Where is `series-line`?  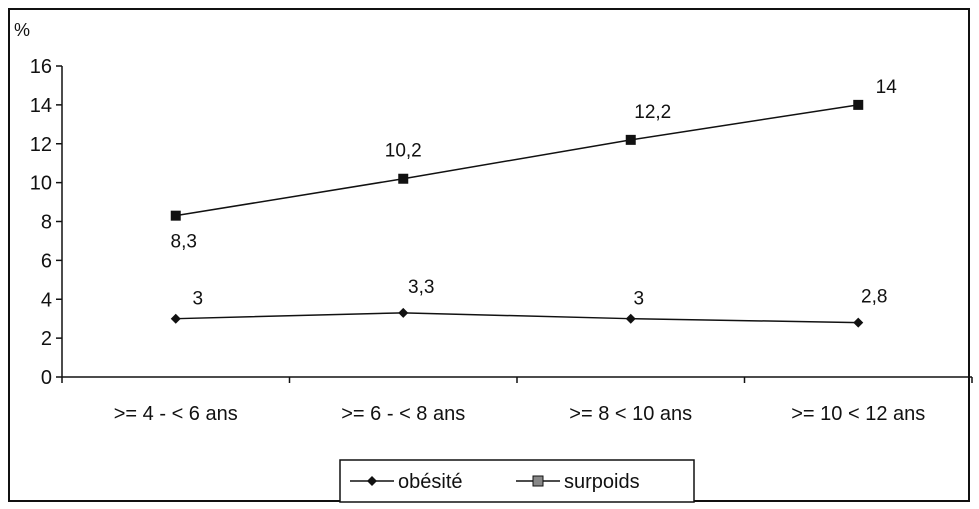 series-line is located at coordinates (517, 318).